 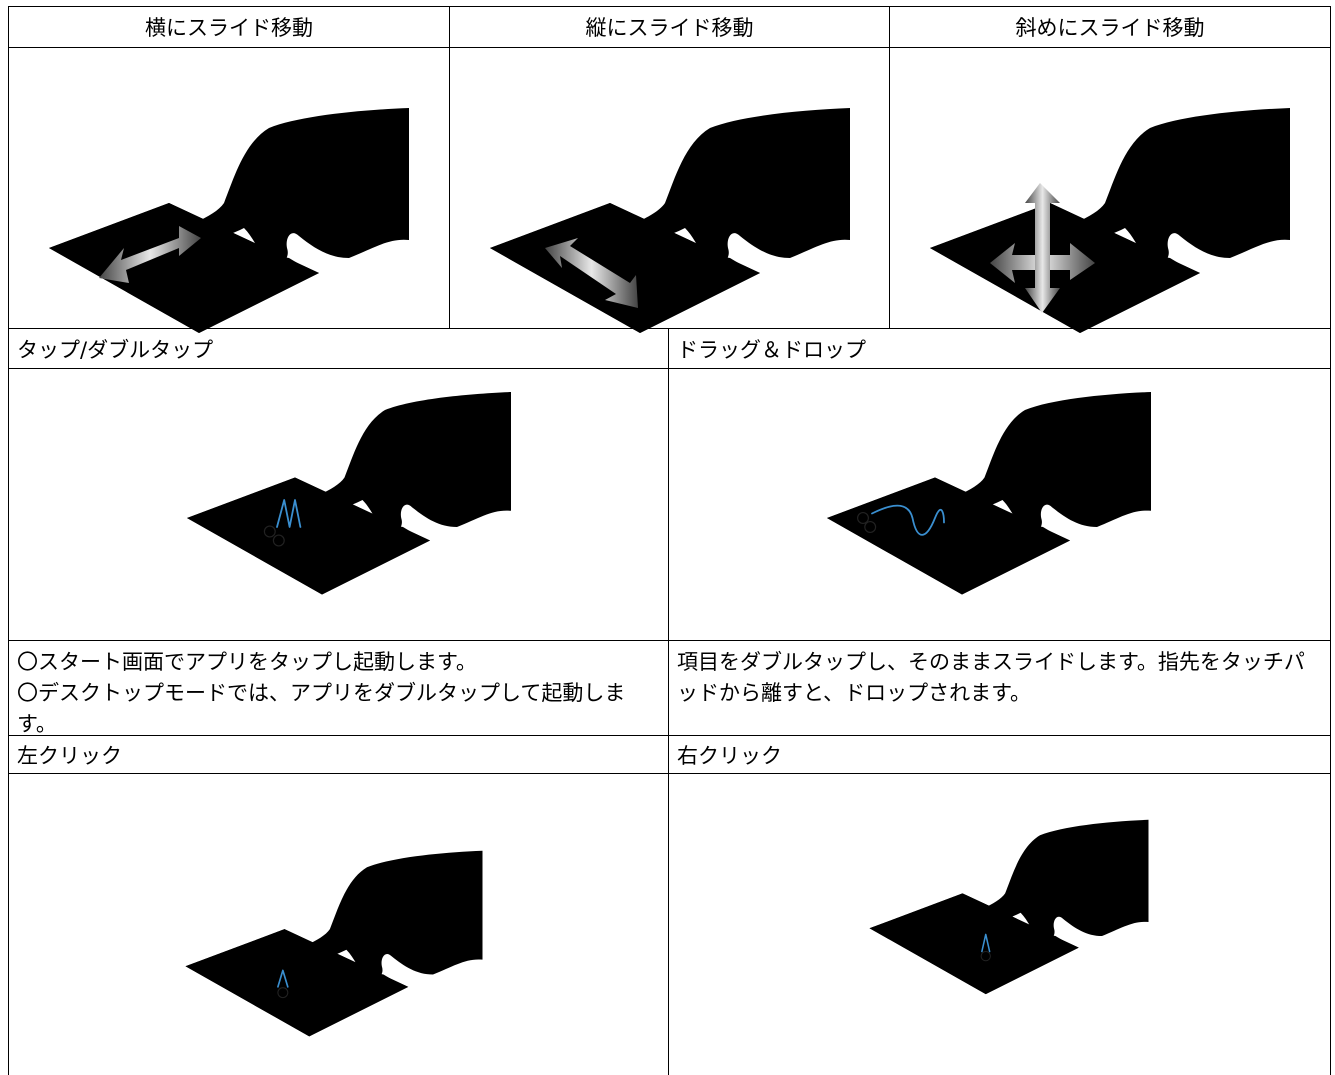 What do you see at coordinates (338, 754) in the screenshot?
I see `header-cell: 左クリック` at bounding box center [338, 754].